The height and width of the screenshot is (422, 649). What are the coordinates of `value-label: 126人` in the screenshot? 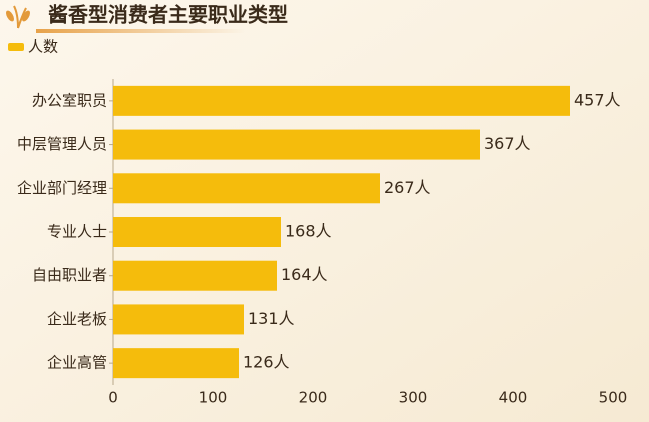 It's located at (266, 362).